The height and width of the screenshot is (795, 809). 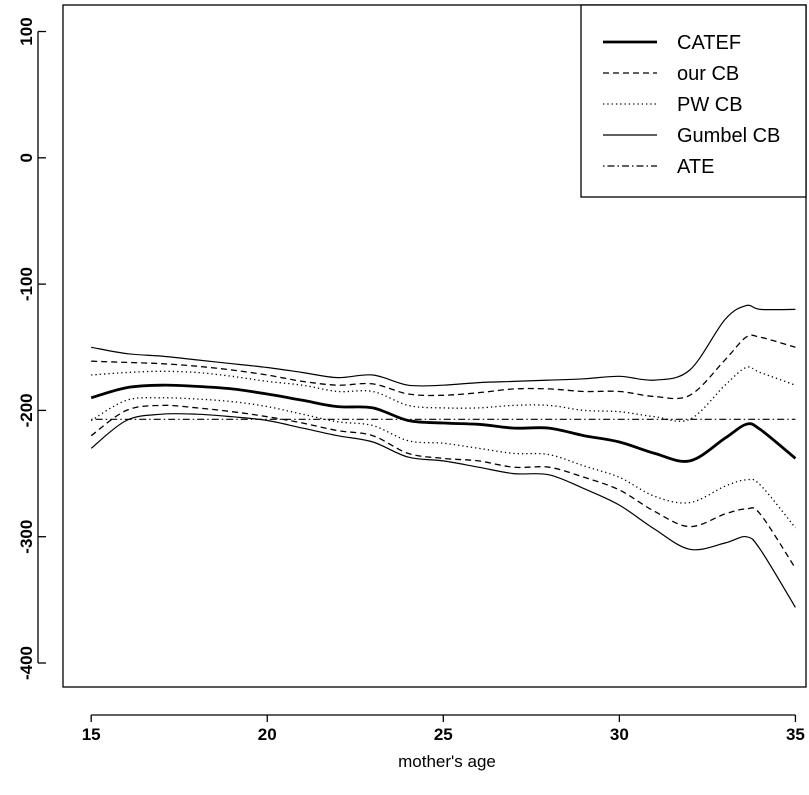 What do you see at coordinates (26, 157) in the screenshot?
I see `y-tick-label: 0` at bounding box center [26, 157].